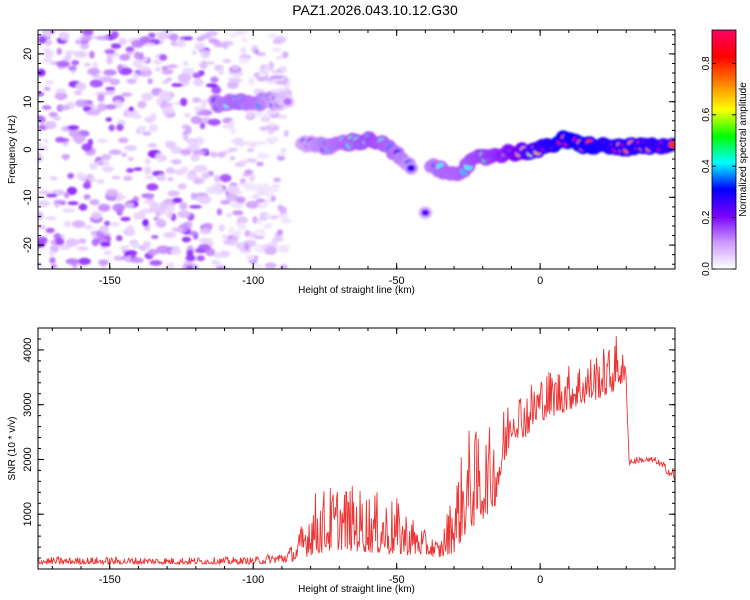  What do you see at coordinates (287, 102) in the screenshot?
I see `signal-core` at bounding box center [287, 102].